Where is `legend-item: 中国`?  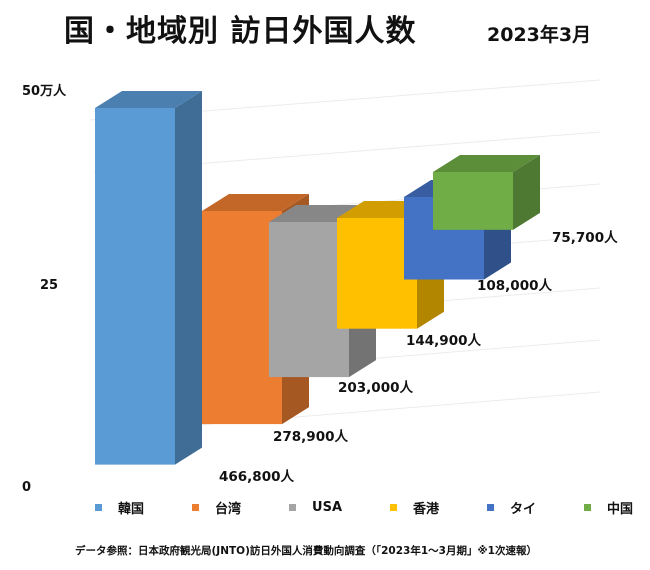
legend-item: 中国 is located at coordinates (608, 507).